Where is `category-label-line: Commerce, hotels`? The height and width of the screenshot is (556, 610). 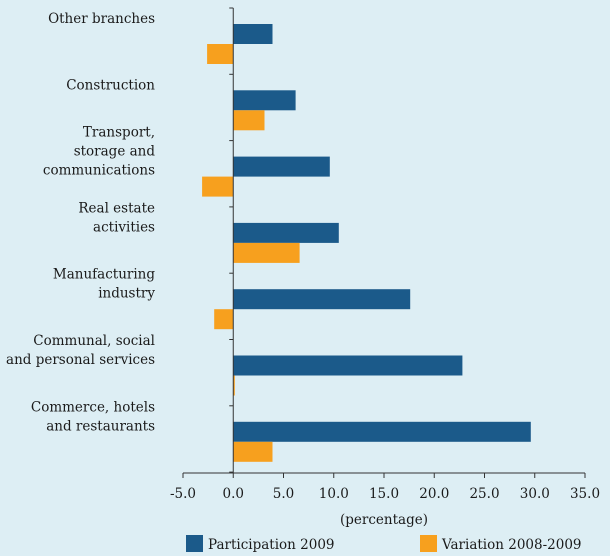 category-label-line: Commerce, hotels is located at coordinates (93, 407).